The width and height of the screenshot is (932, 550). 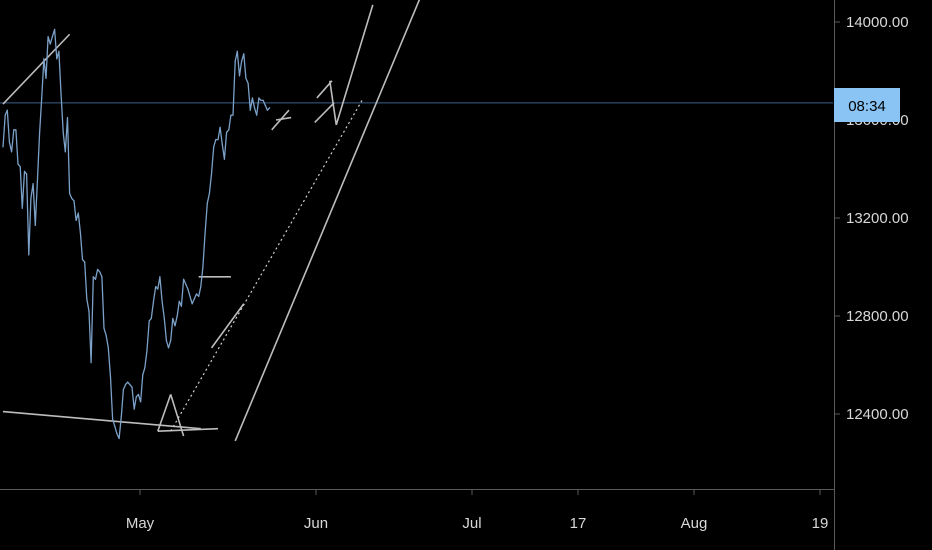 What do you see at coordinates (877, 22) in the screenshot?
I see `y-tick-label: 14000.00` at bounding box center [877, 22].